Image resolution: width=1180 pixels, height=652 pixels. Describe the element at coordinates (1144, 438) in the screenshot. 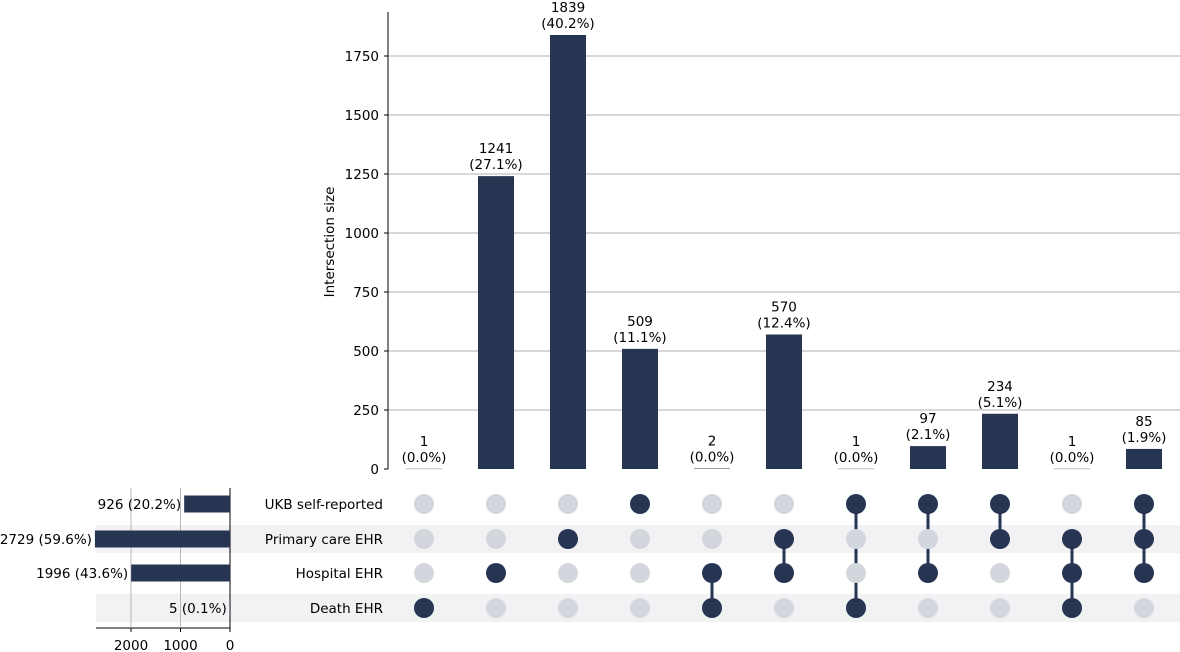

I see `bar-percent-label: (1.9%)` at that location.